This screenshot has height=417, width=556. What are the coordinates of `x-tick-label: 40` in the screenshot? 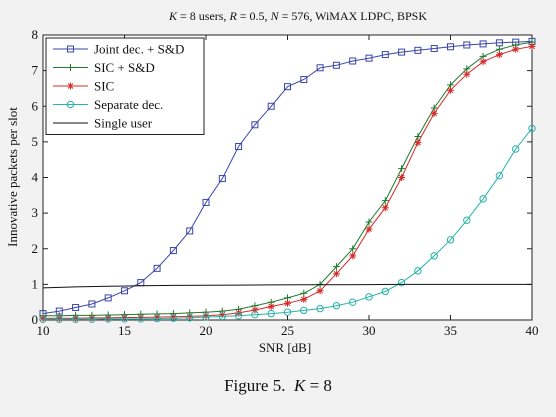 It's located at (532, 330).